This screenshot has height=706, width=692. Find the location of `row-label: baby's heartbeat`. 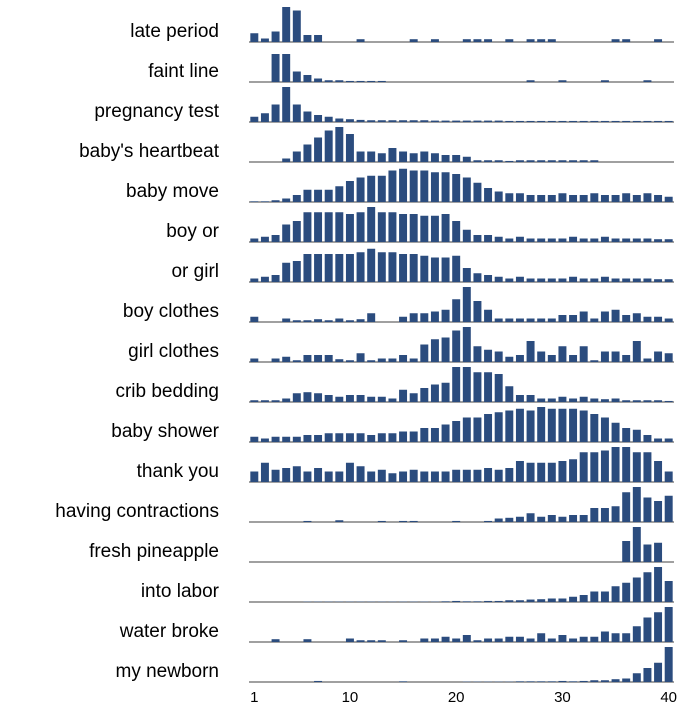

row-label: baby's heartbeat is located at coordinates (149, 151).